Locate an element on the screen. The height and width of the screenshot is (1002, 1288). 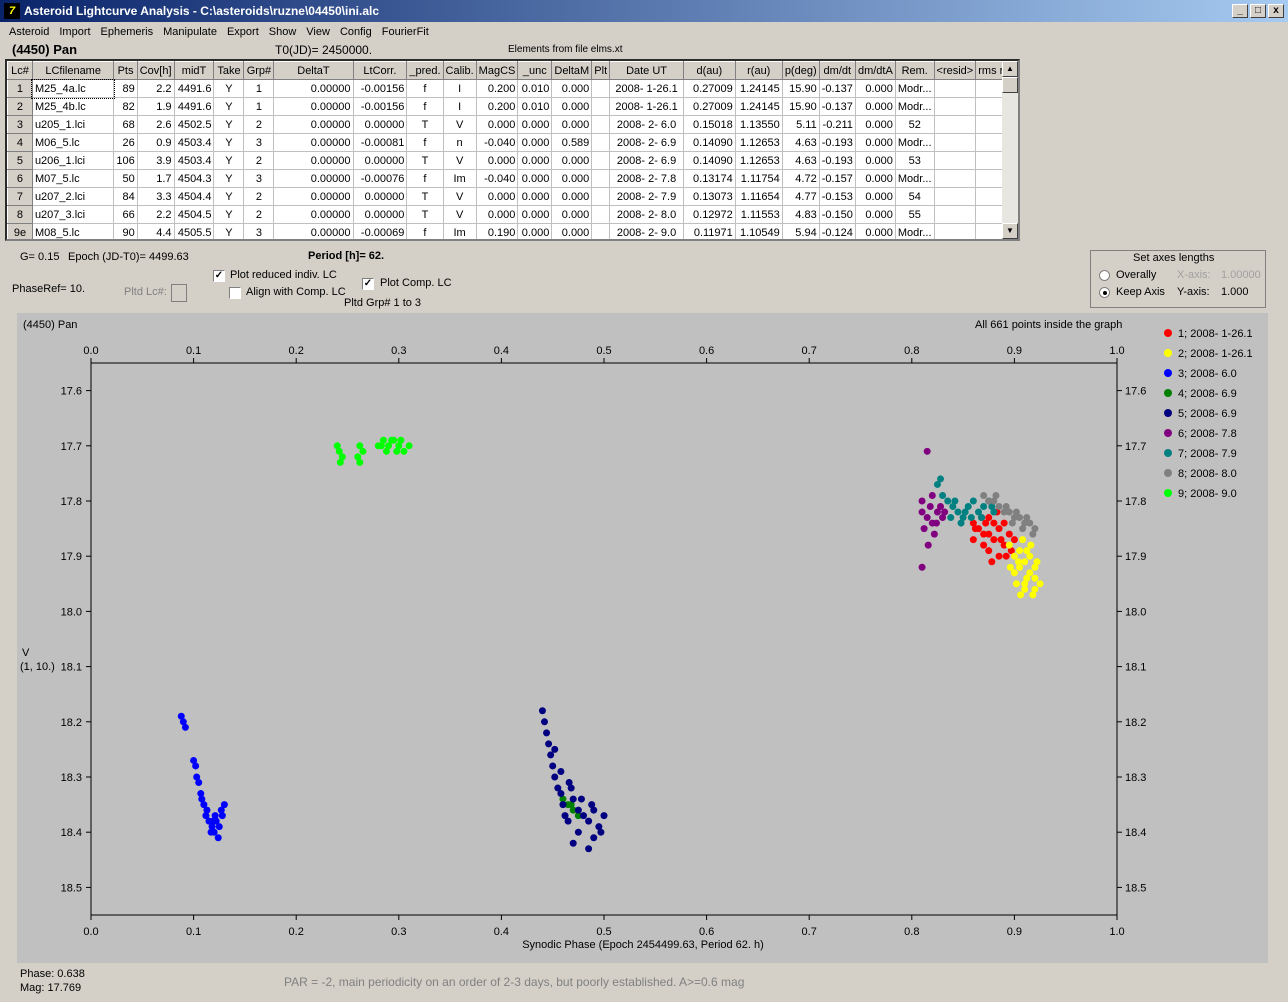
table-cell: -0.00081 is located at coordinates (380, 142).